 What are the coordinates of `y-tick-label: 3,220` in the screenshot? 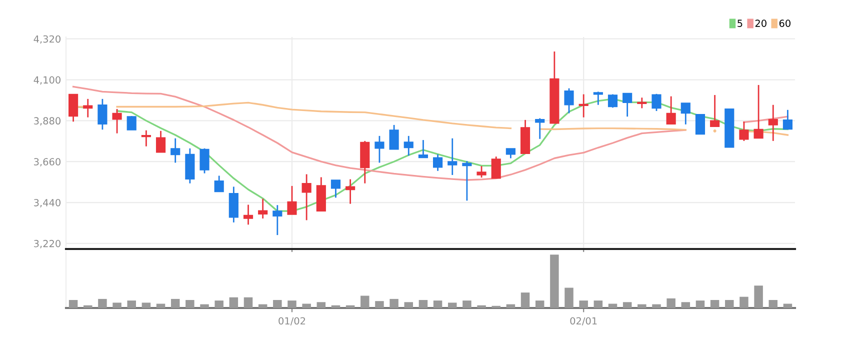 It's located at (47, 244).